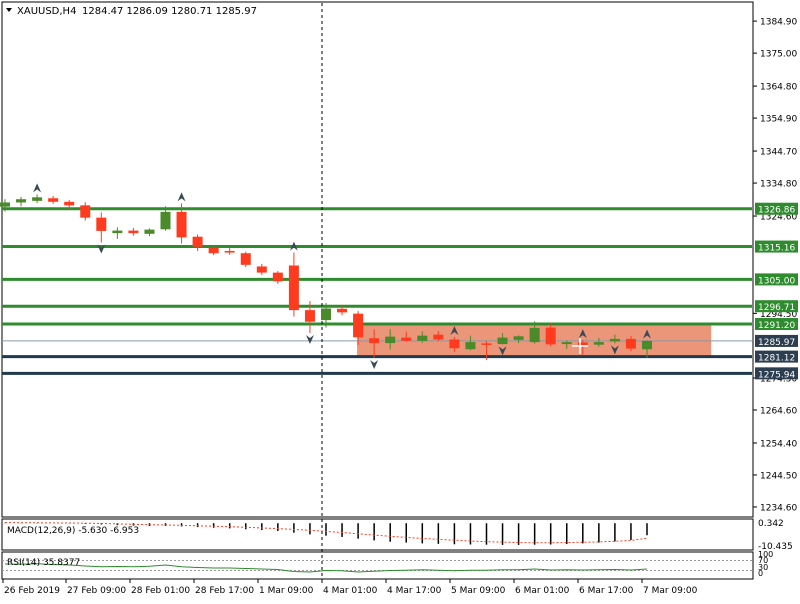  I want to click on level-label: 1275.94, so click(776, 375).